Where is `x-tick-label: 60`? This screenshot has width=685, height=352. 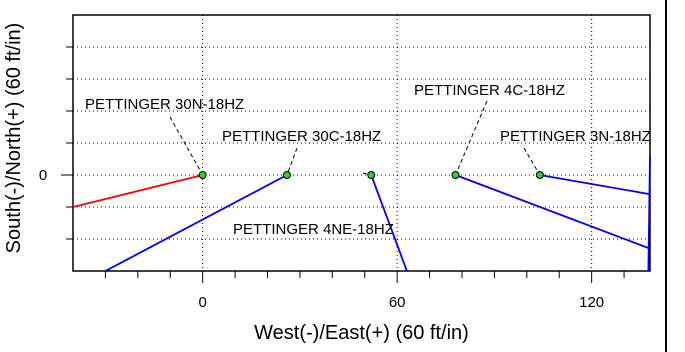
x-tick-label: 60 is located at coordinates (397, 302).